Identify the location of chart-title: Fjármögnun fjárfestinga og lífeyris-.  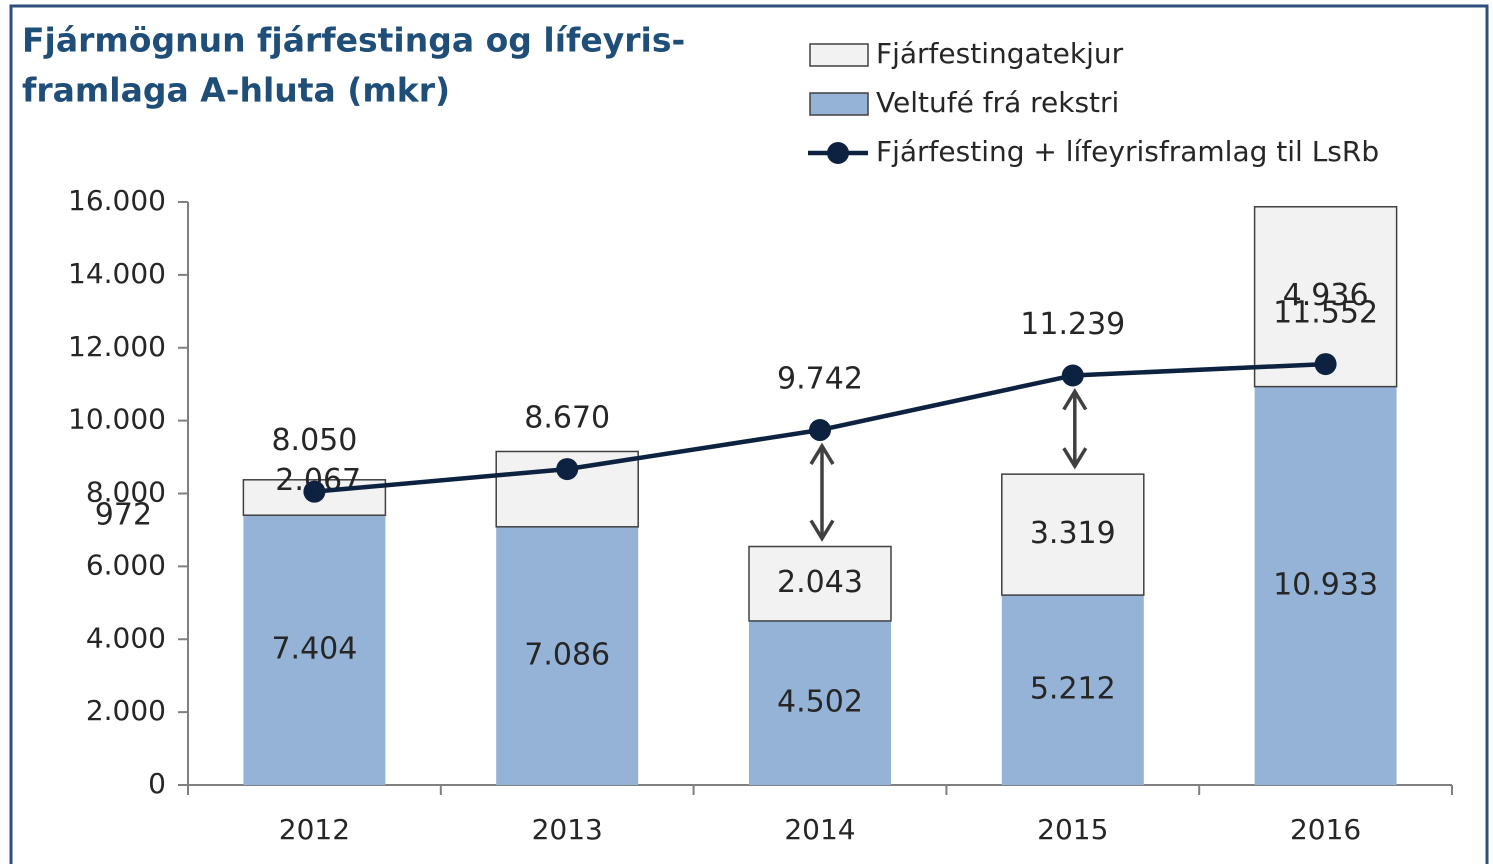
(353, 40).